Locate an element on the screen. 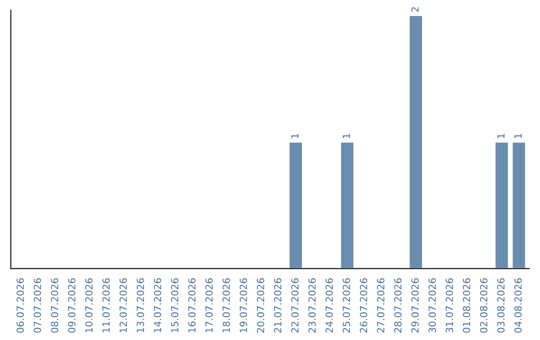 This screenshot has width=540, height=340. x-tick-label: 02.08.2026 is located at coordinates (484, 305).